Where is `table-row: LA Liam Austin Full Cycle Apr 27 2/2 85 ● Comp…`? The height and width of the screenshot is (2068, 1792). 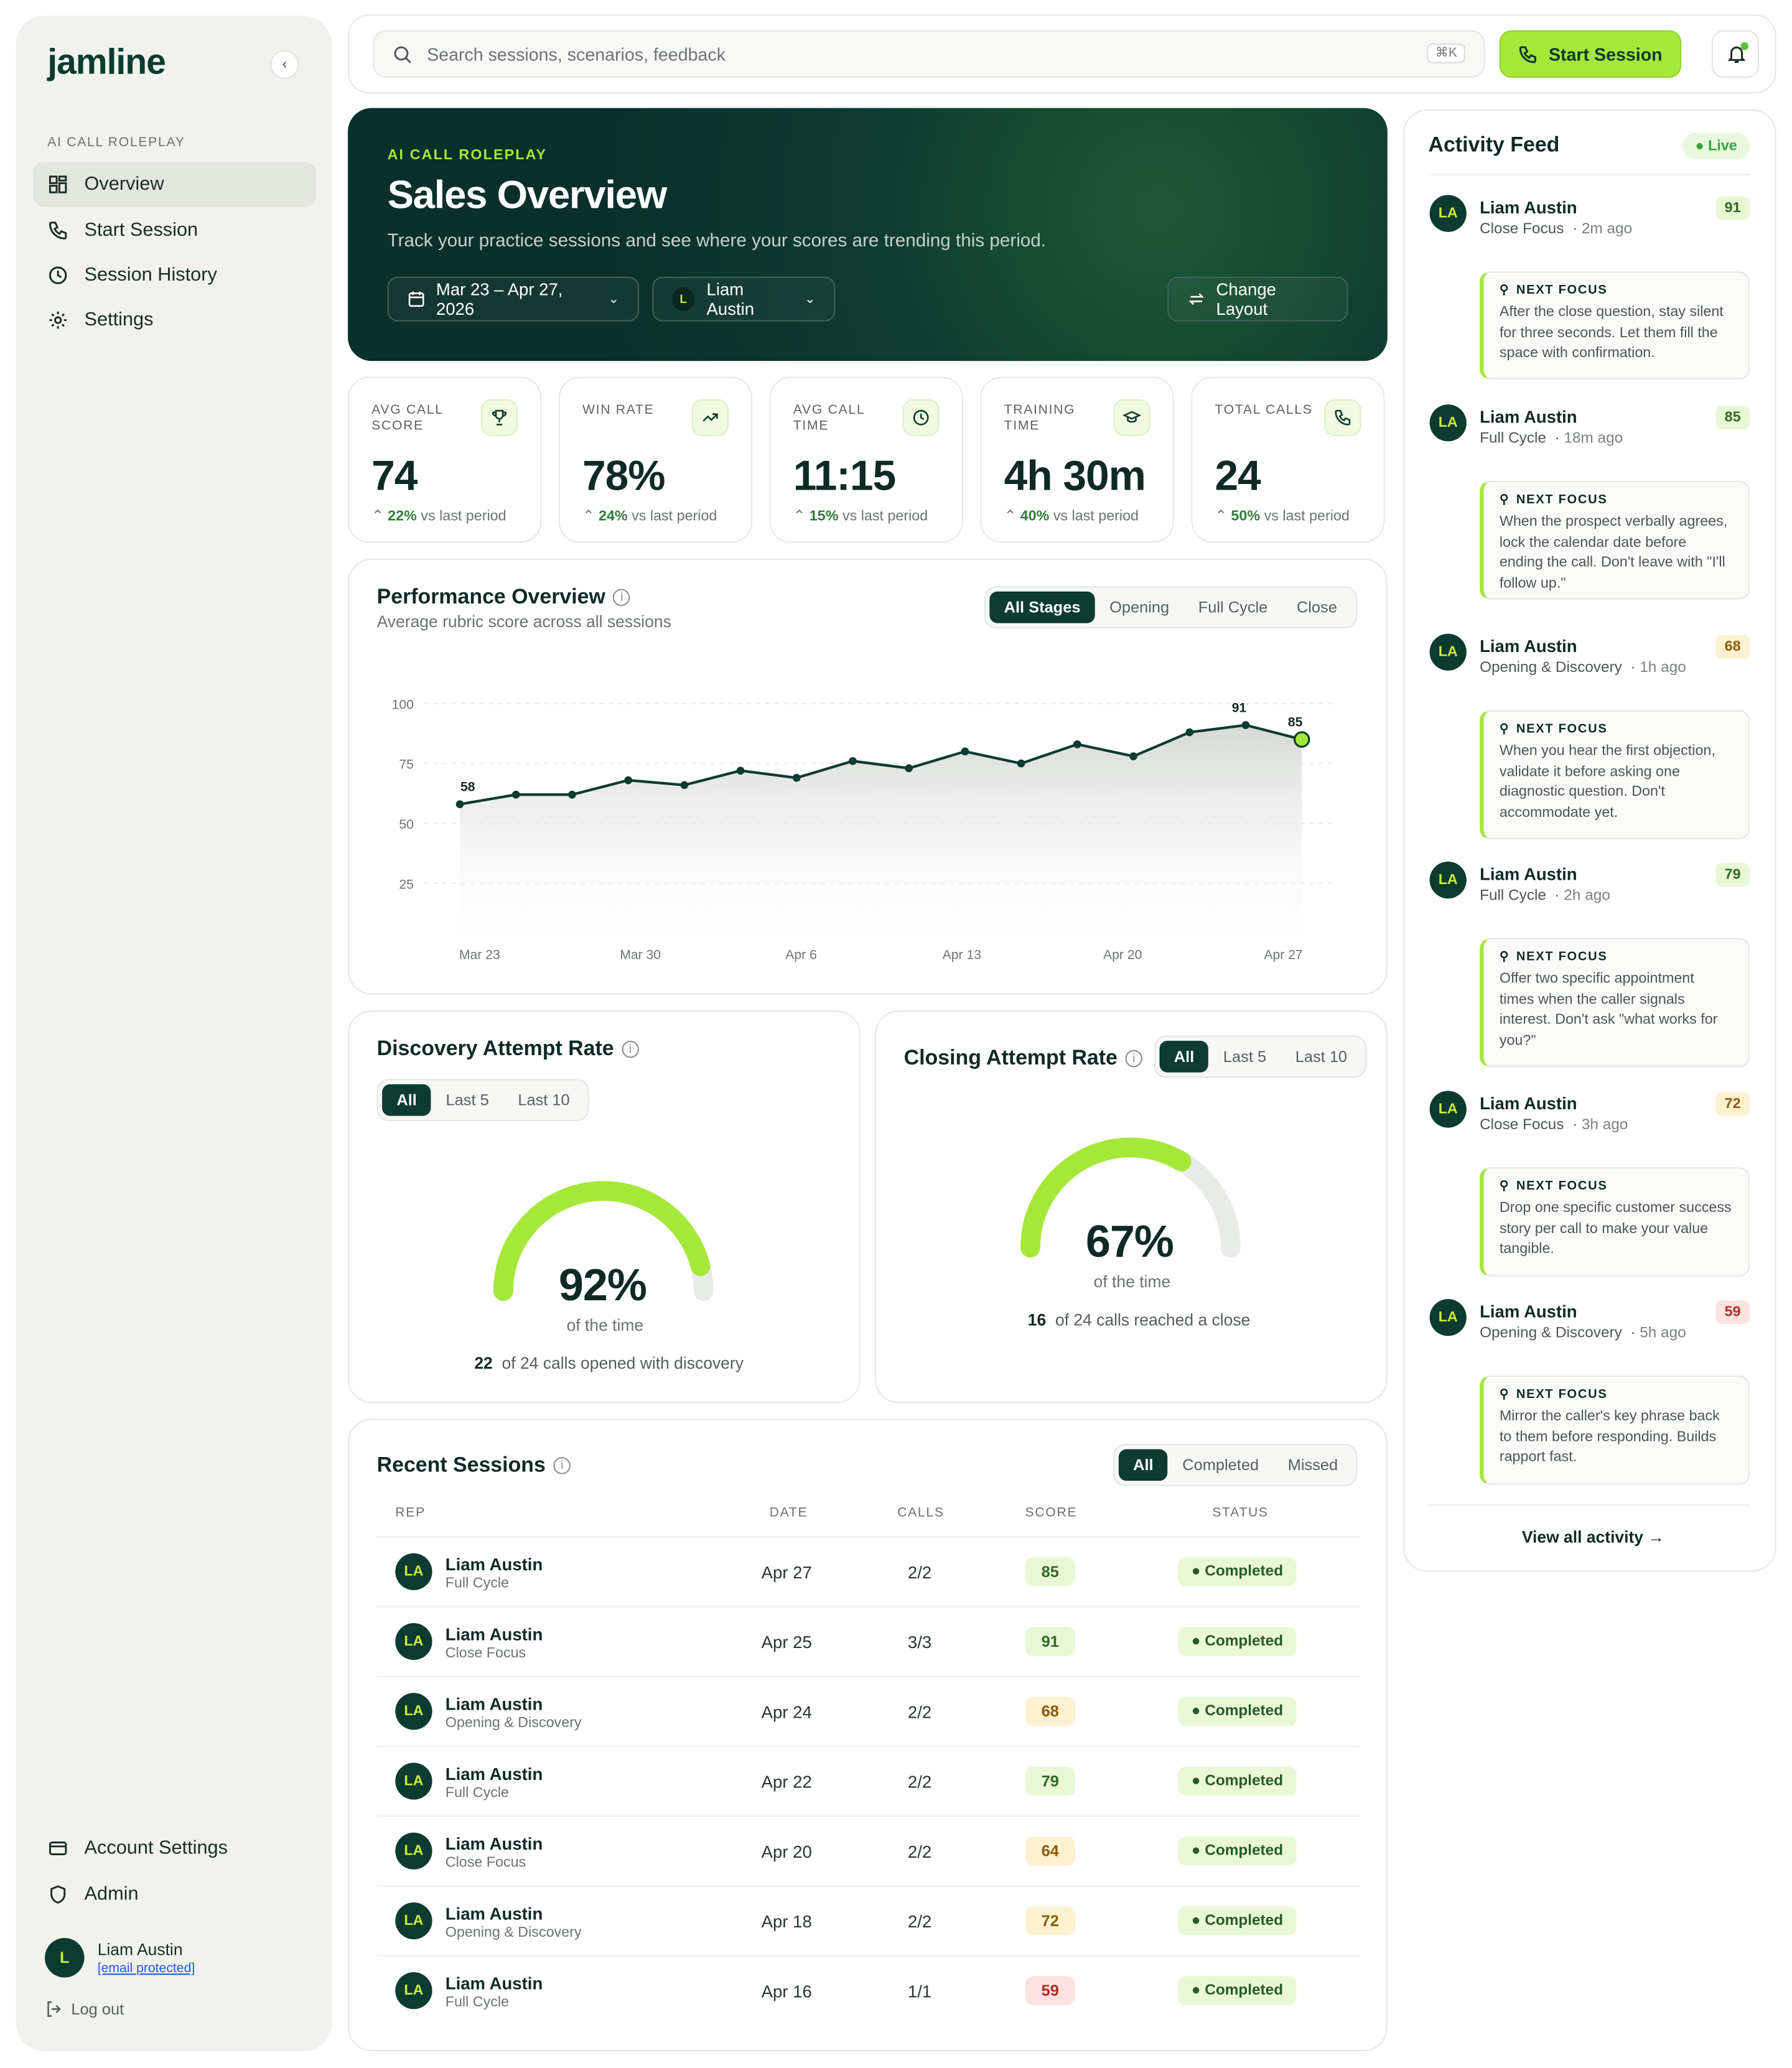 table-row: LA Liam Austin Full Cycle Apr 27 2/2 85 ● Comp… is located at coordinates (868, 1571).